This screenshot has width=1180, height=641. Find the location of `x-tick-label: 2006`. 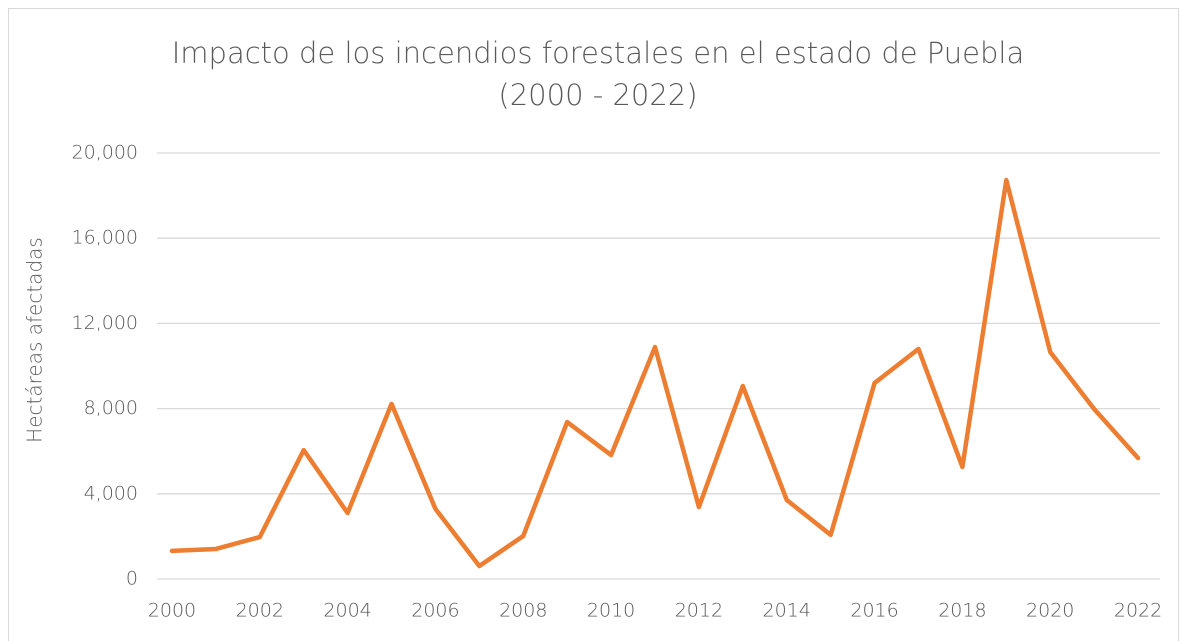

x-tick-label: 2006 is located at coordinates (435, 611).